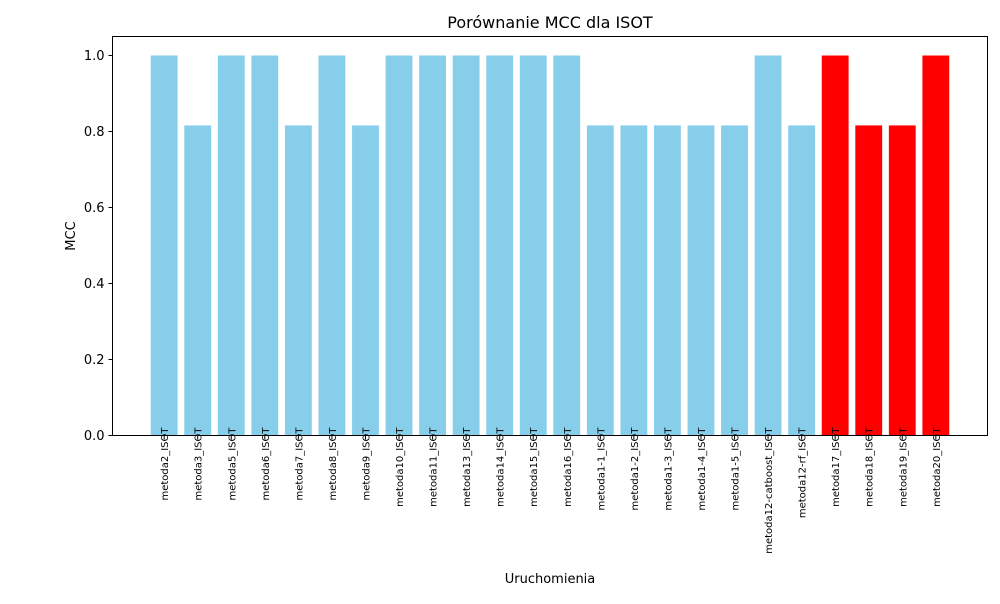  Describe the element at coordinates (635, 469) in the screenshot. I see `x-tick-label: metoda1-2_ISOT` at that location.